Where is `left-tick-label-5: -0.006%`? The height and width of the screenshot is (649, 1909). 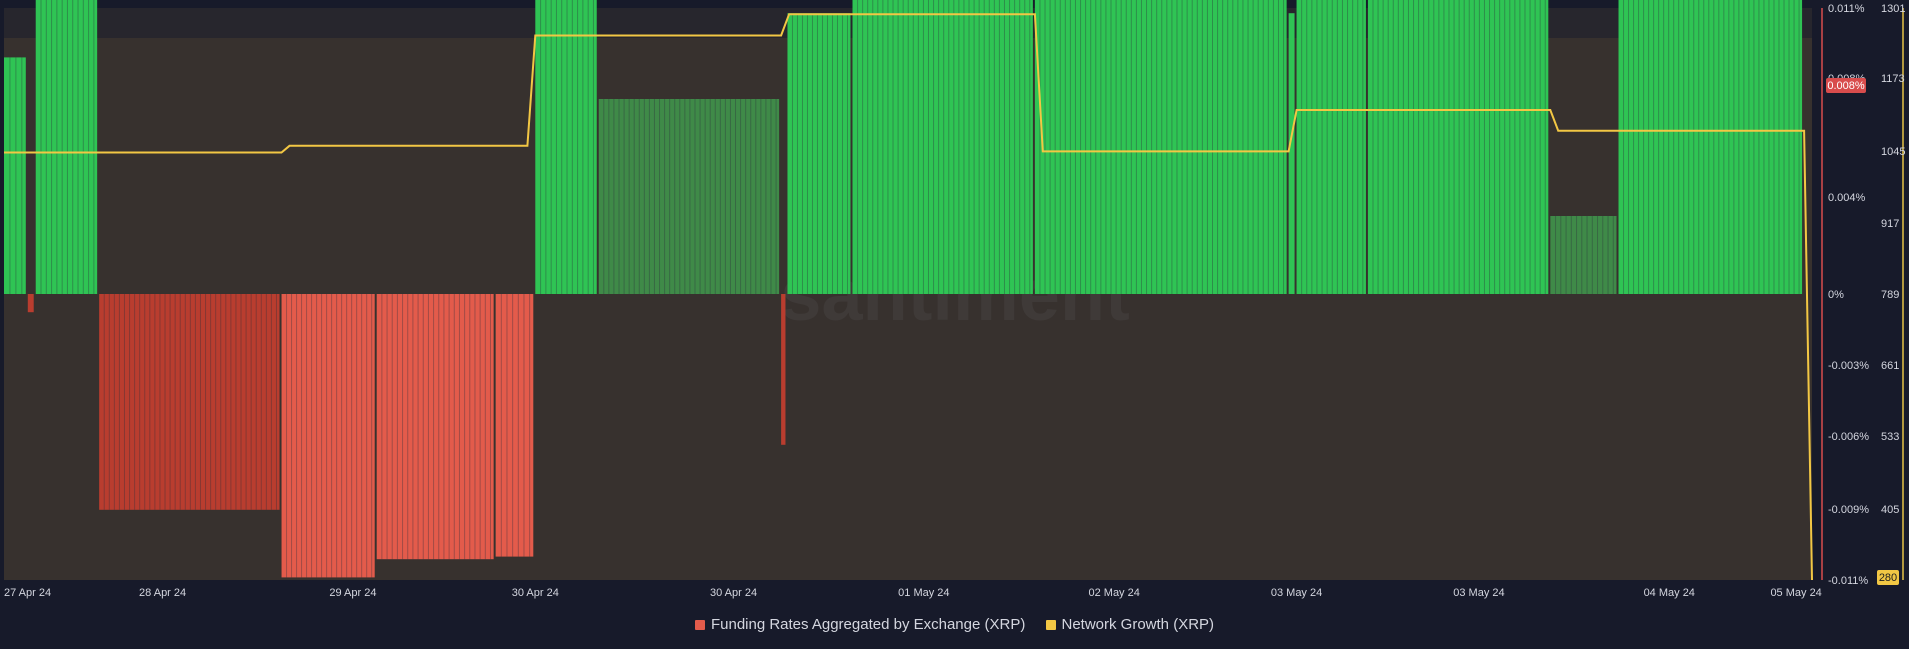
left-tick-label-5: -0.006% is located at coordinates (1848, 437).